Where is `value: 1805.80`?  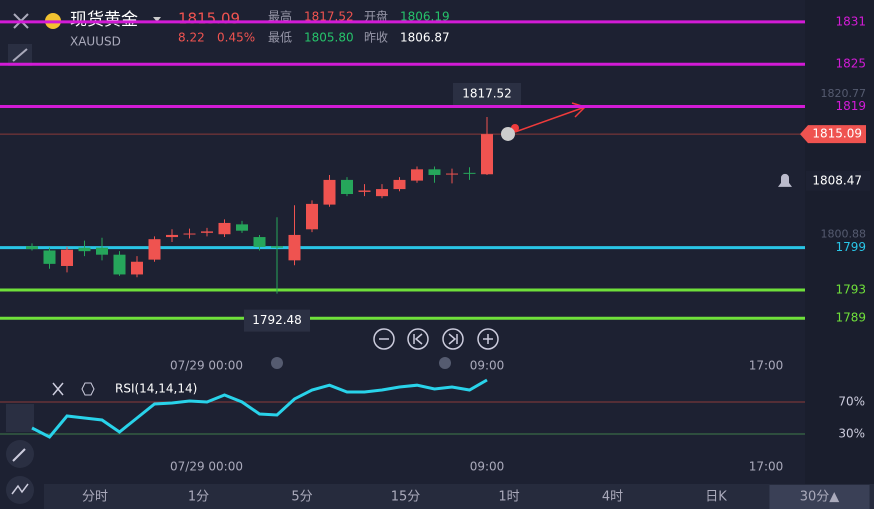
value: 1805.80 is located at coordinates (329, 38).